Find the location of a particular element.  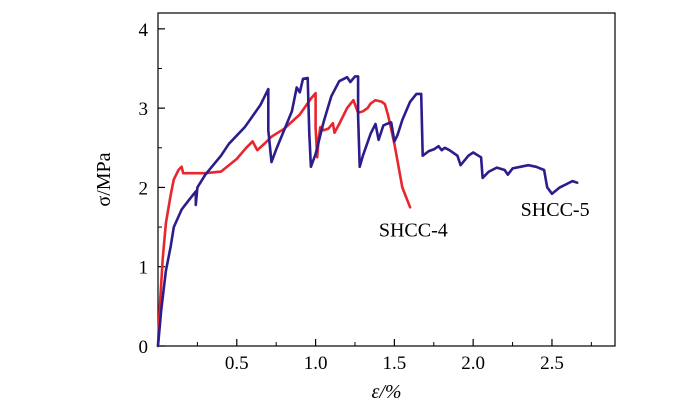

y-tick-label: 2 is located at coordinates (144, 188).